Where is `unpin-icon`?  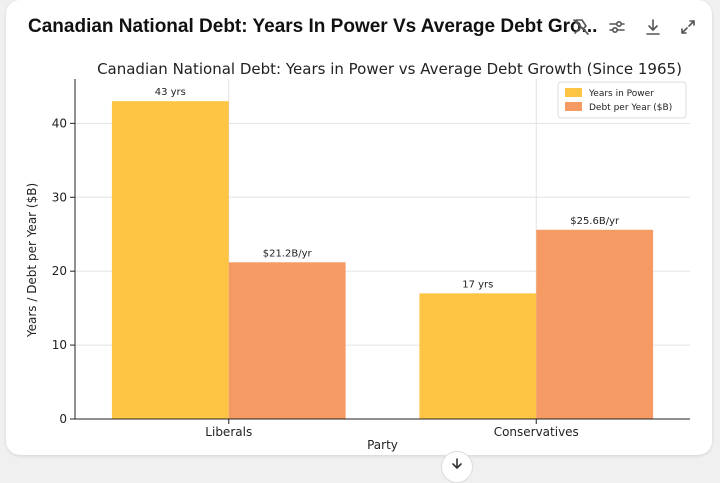
unpin-icon is located at coordinates (581, 27).